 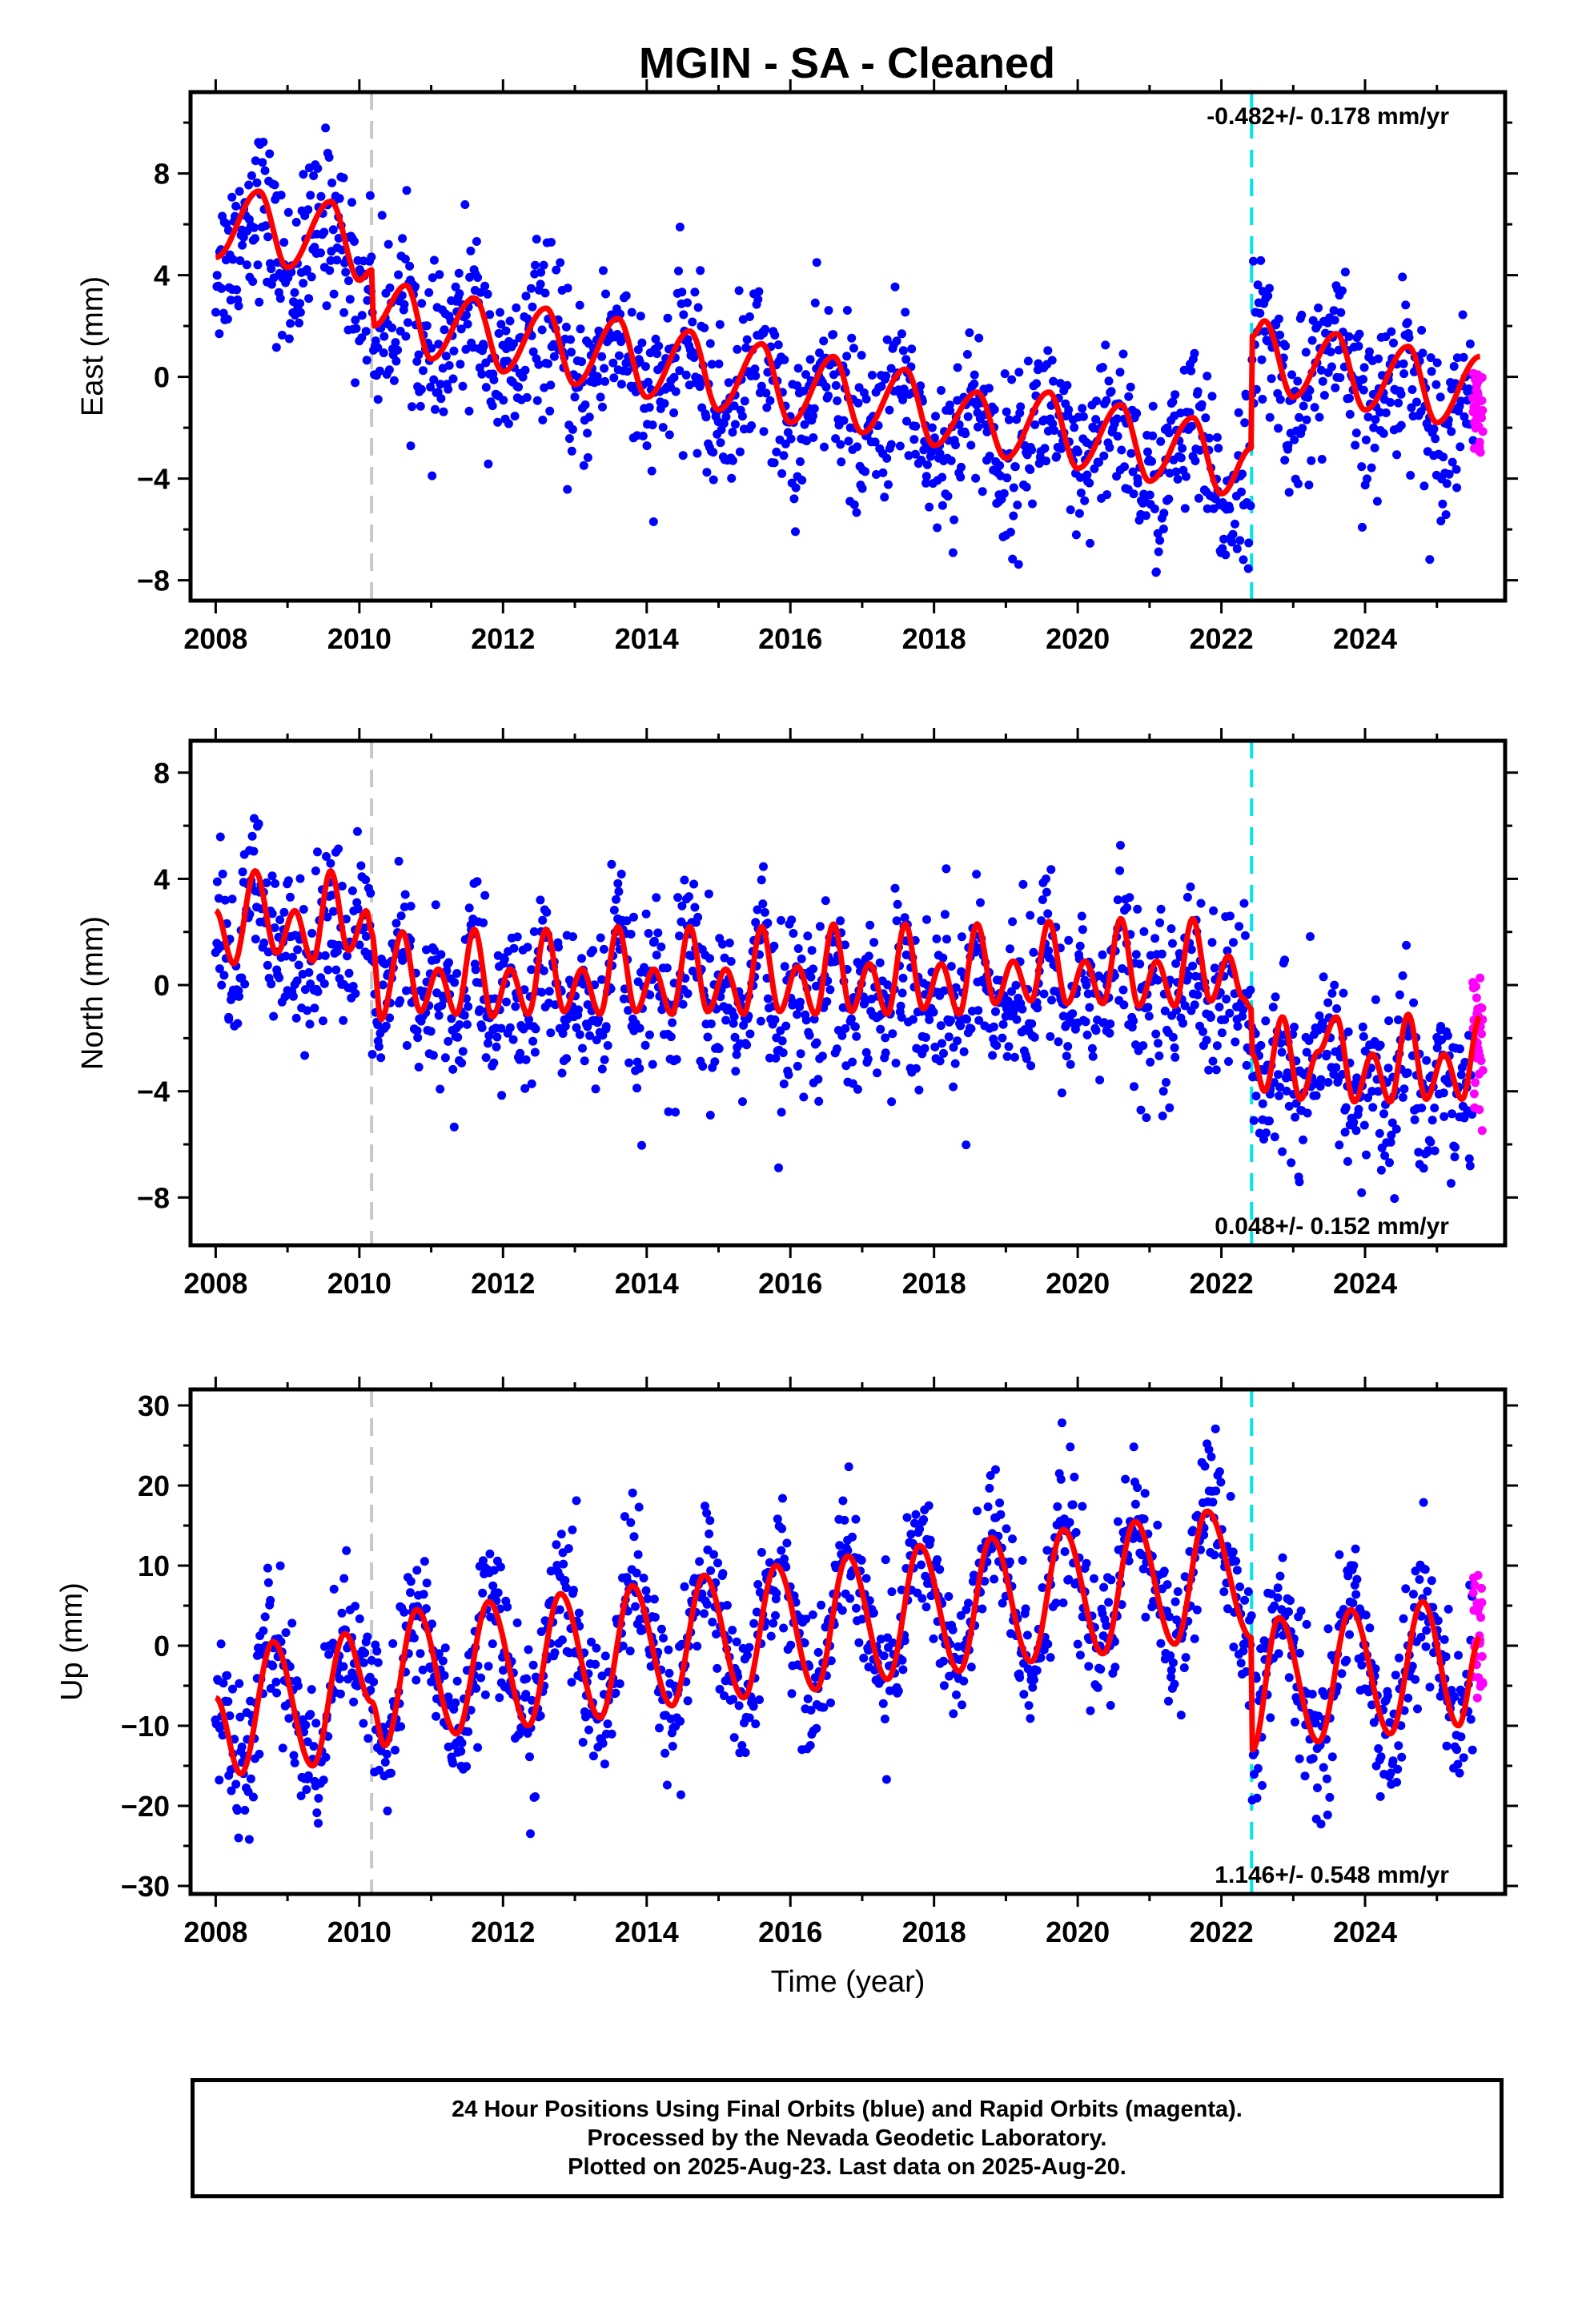 I want to click on north-x-tick-label: 2016, so click(x=790, y=1283).